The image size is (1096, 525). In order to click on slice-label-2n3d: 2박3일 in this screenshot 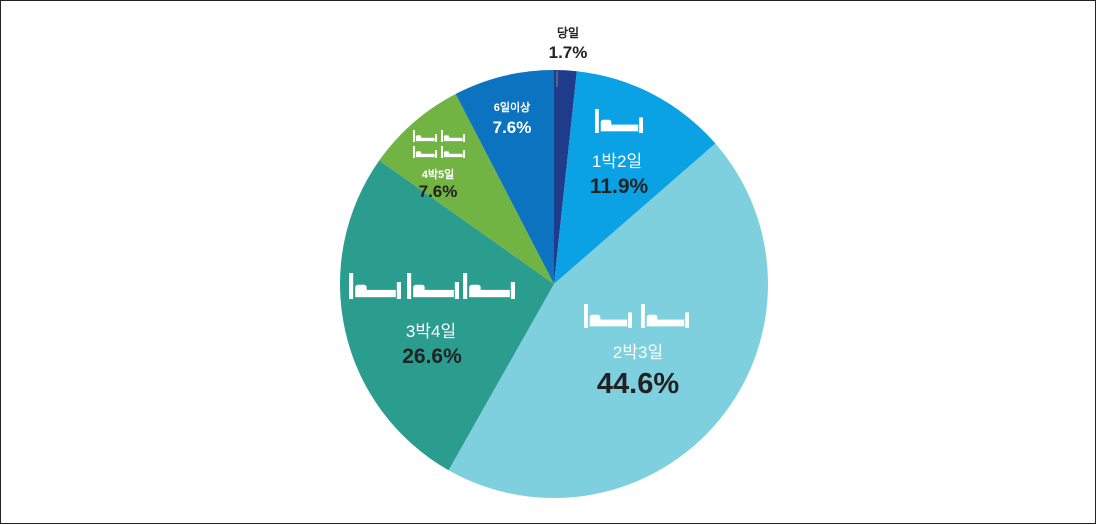, I will do `click(638, 352)`.